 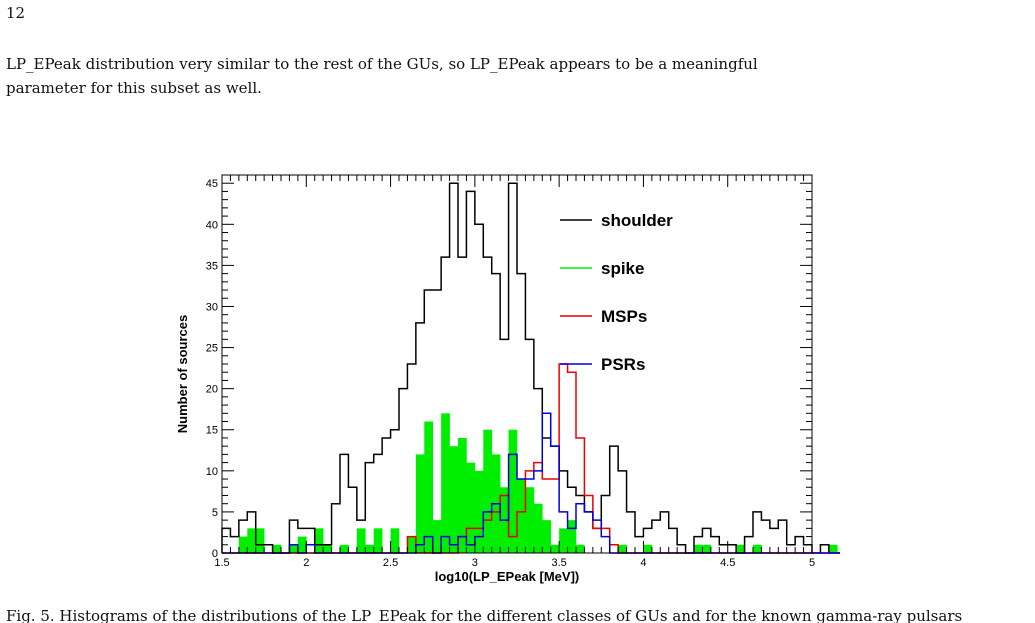 What do you see at coordinates (212, 184) in the screenshot?
I see `y-tick-label: 45` at bounding box center [212, 184].